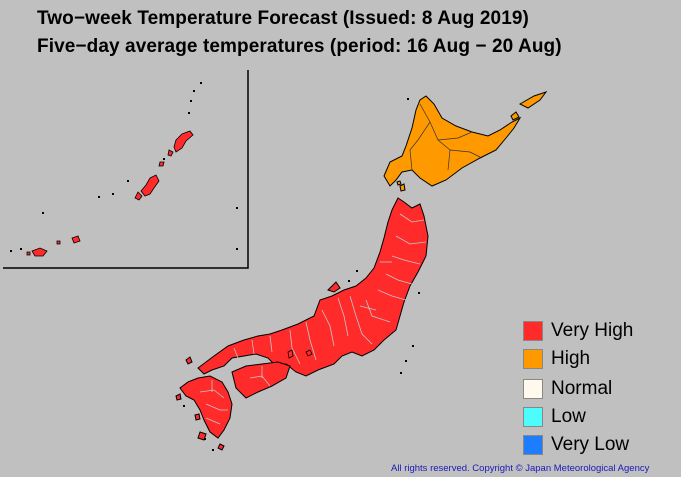 This screenshot has height=477, width=681. What do you see at coordinates (590, 444) in the screenshot?
I see `legend-label-very-low: Very Low` at bounding box center [590, 444].